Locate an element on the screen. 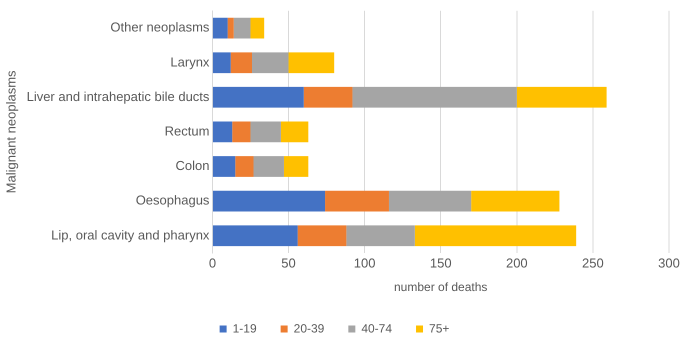  legend-label: 75+ is located at coordinates (439, 328).